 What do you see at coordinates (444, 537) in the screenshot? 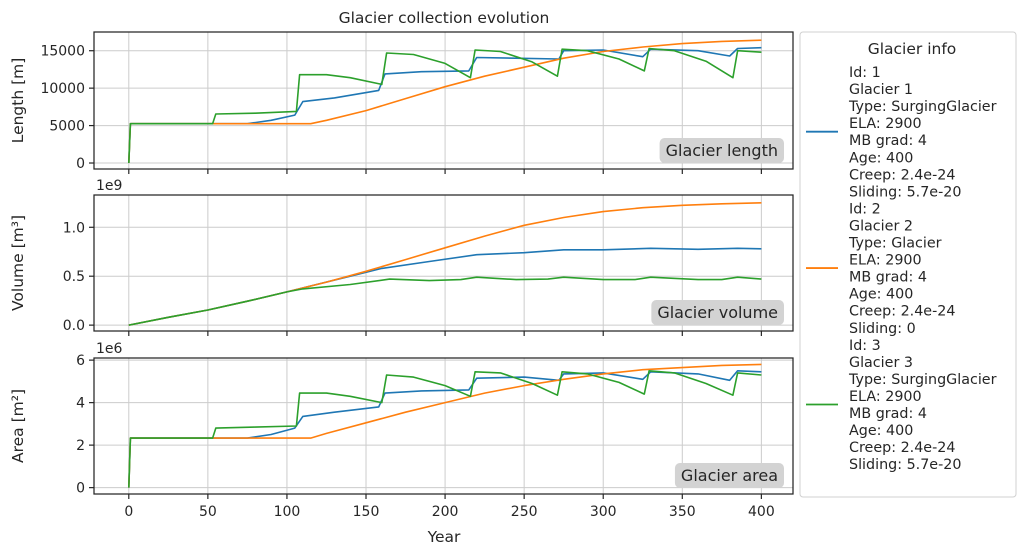
I see `x-axis-label: Year` at bounding box center [444, 537].